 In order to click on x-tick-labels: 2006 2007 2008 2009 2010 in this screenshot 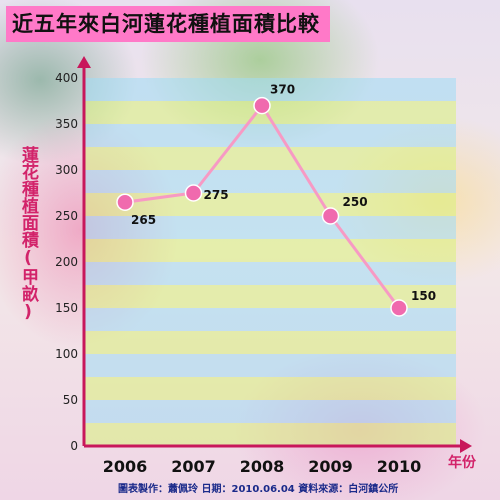, I will do `click(262, 466)`.